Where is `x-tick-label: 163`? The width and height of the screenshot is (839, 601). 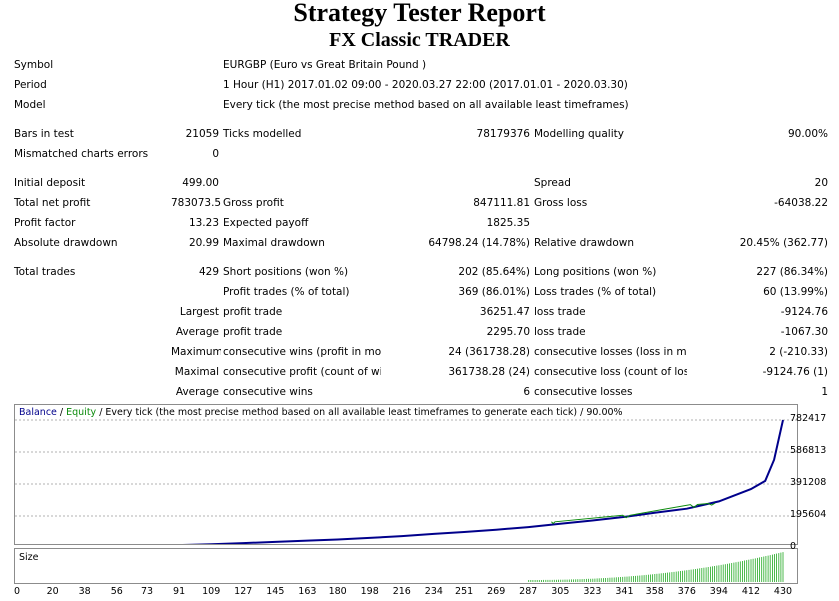
x-tick-label: 163 is located at coordinates (307, 591).